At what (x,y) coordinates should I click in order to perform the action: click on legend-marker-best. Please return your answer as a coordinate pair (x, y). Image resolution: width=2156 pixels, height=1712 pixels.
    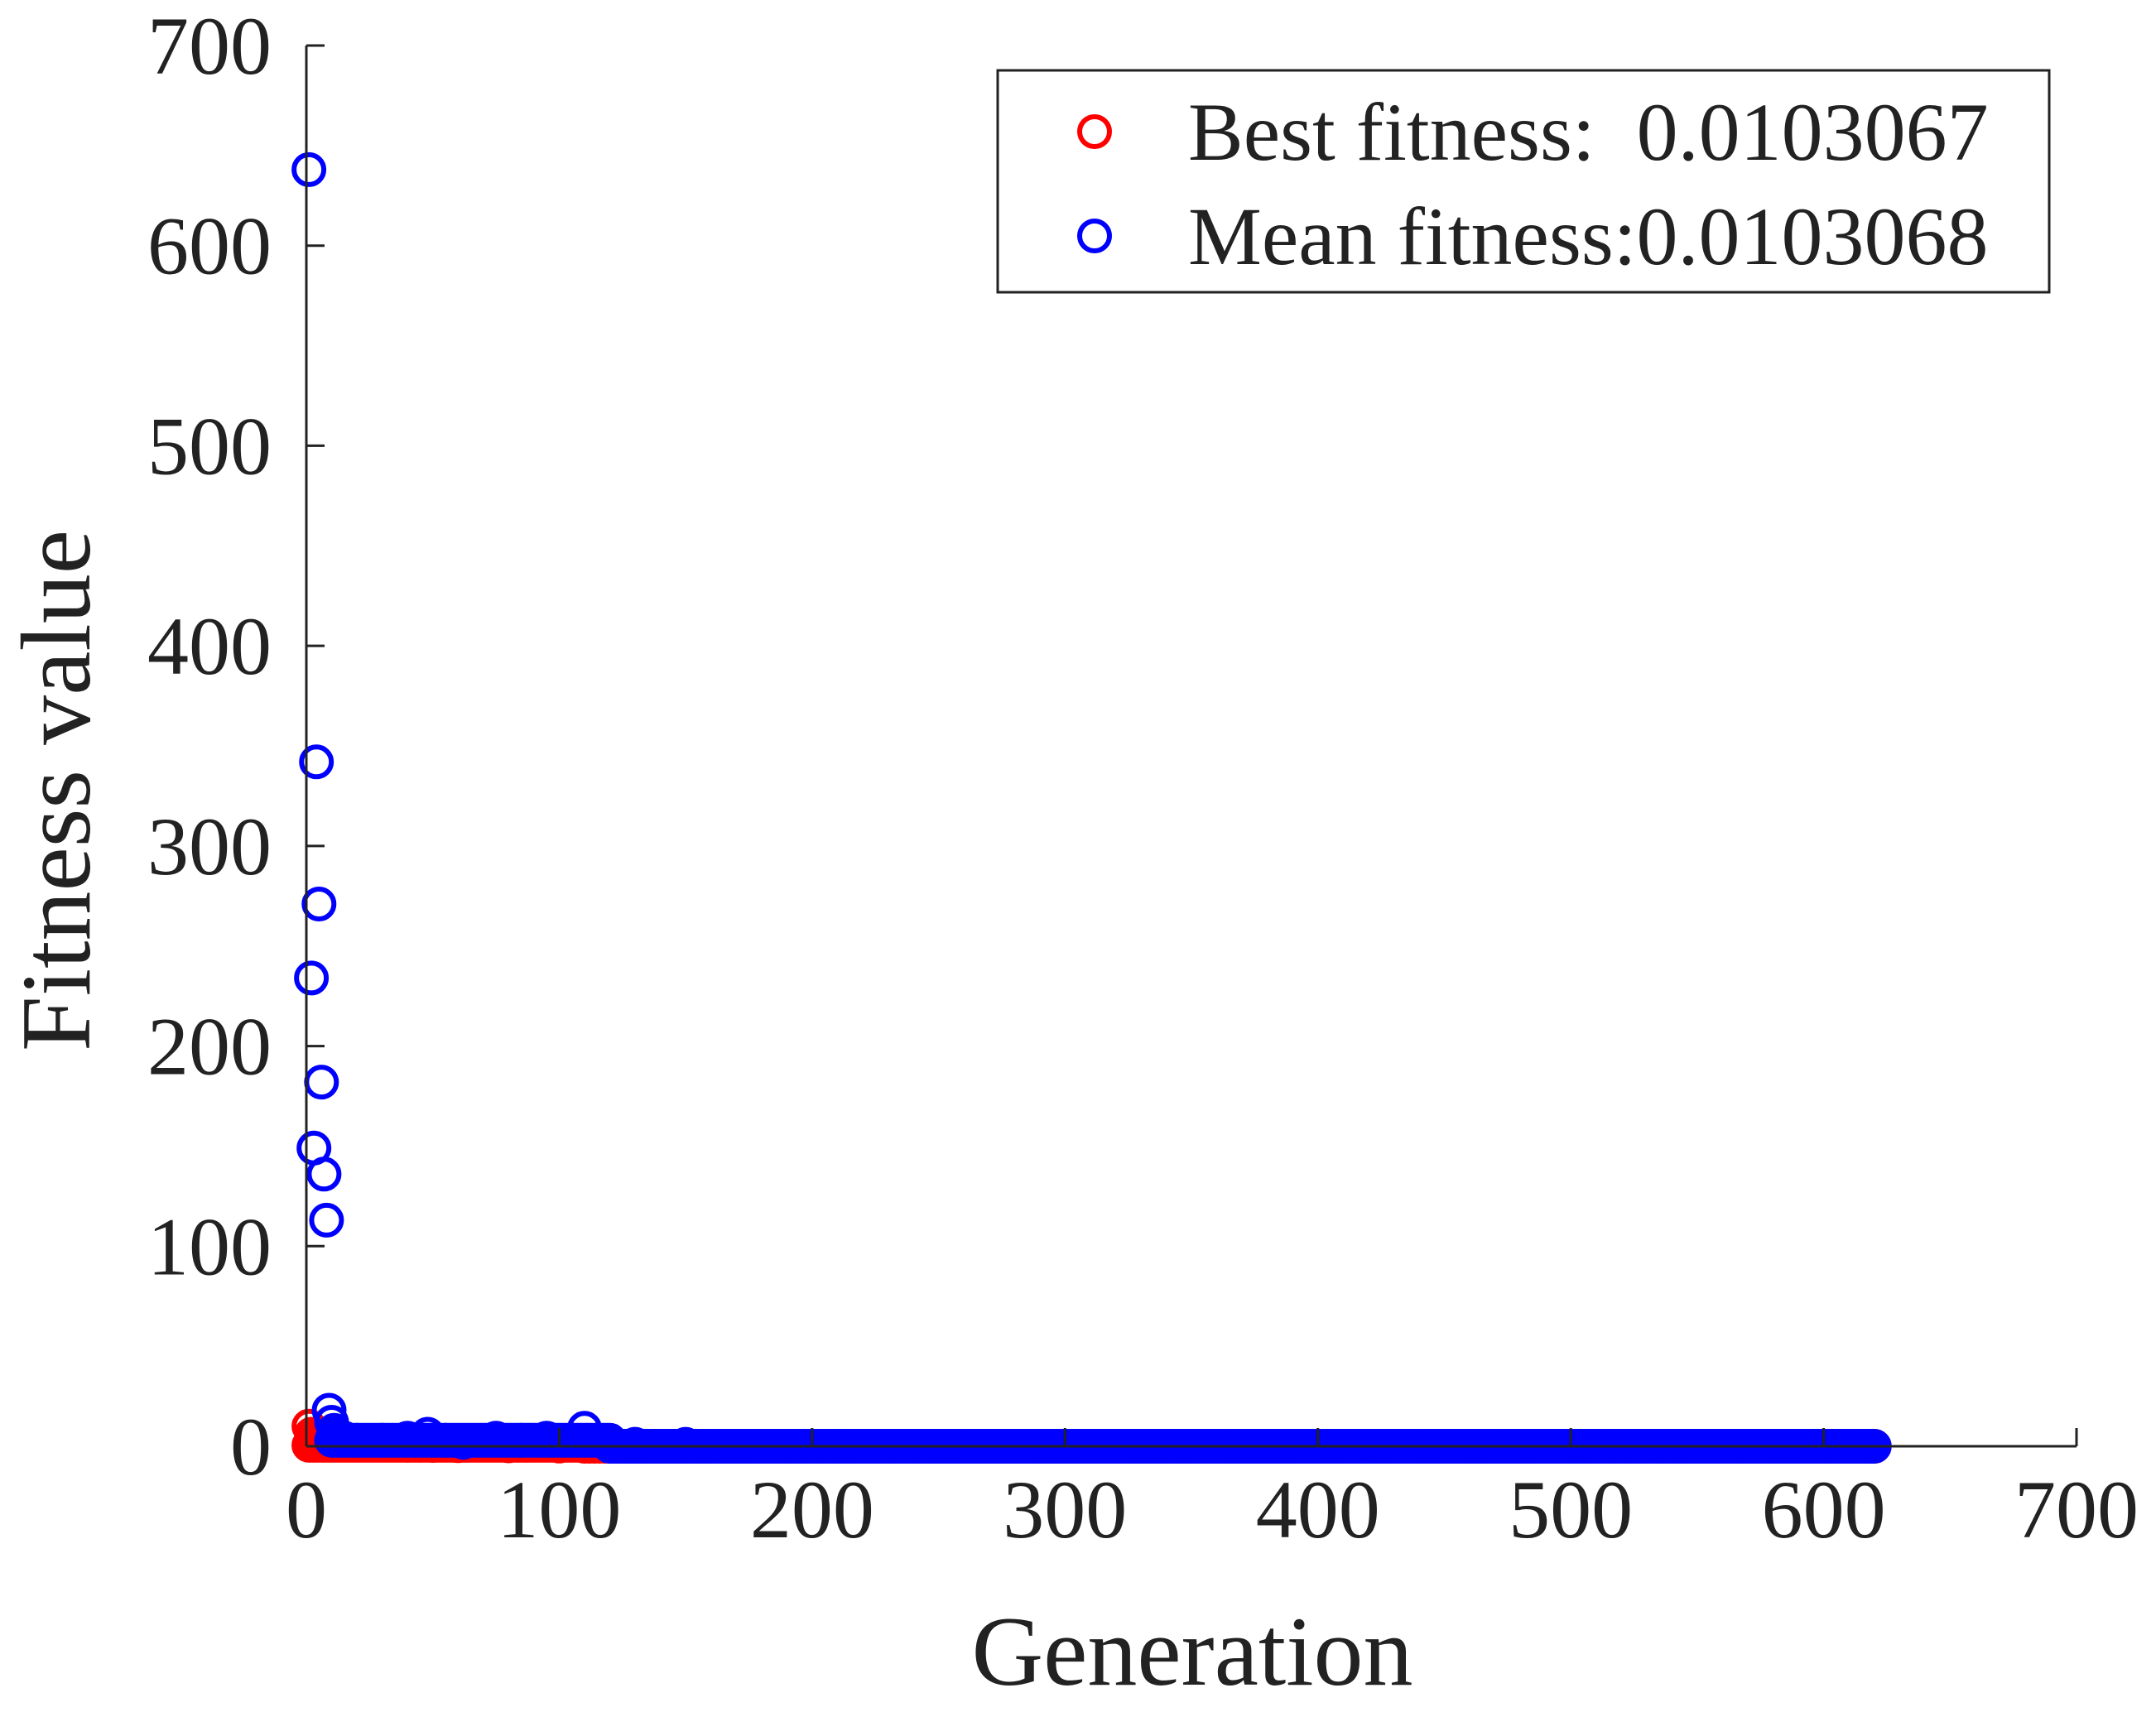
    Looking at the image, I should click on (1095, 131).